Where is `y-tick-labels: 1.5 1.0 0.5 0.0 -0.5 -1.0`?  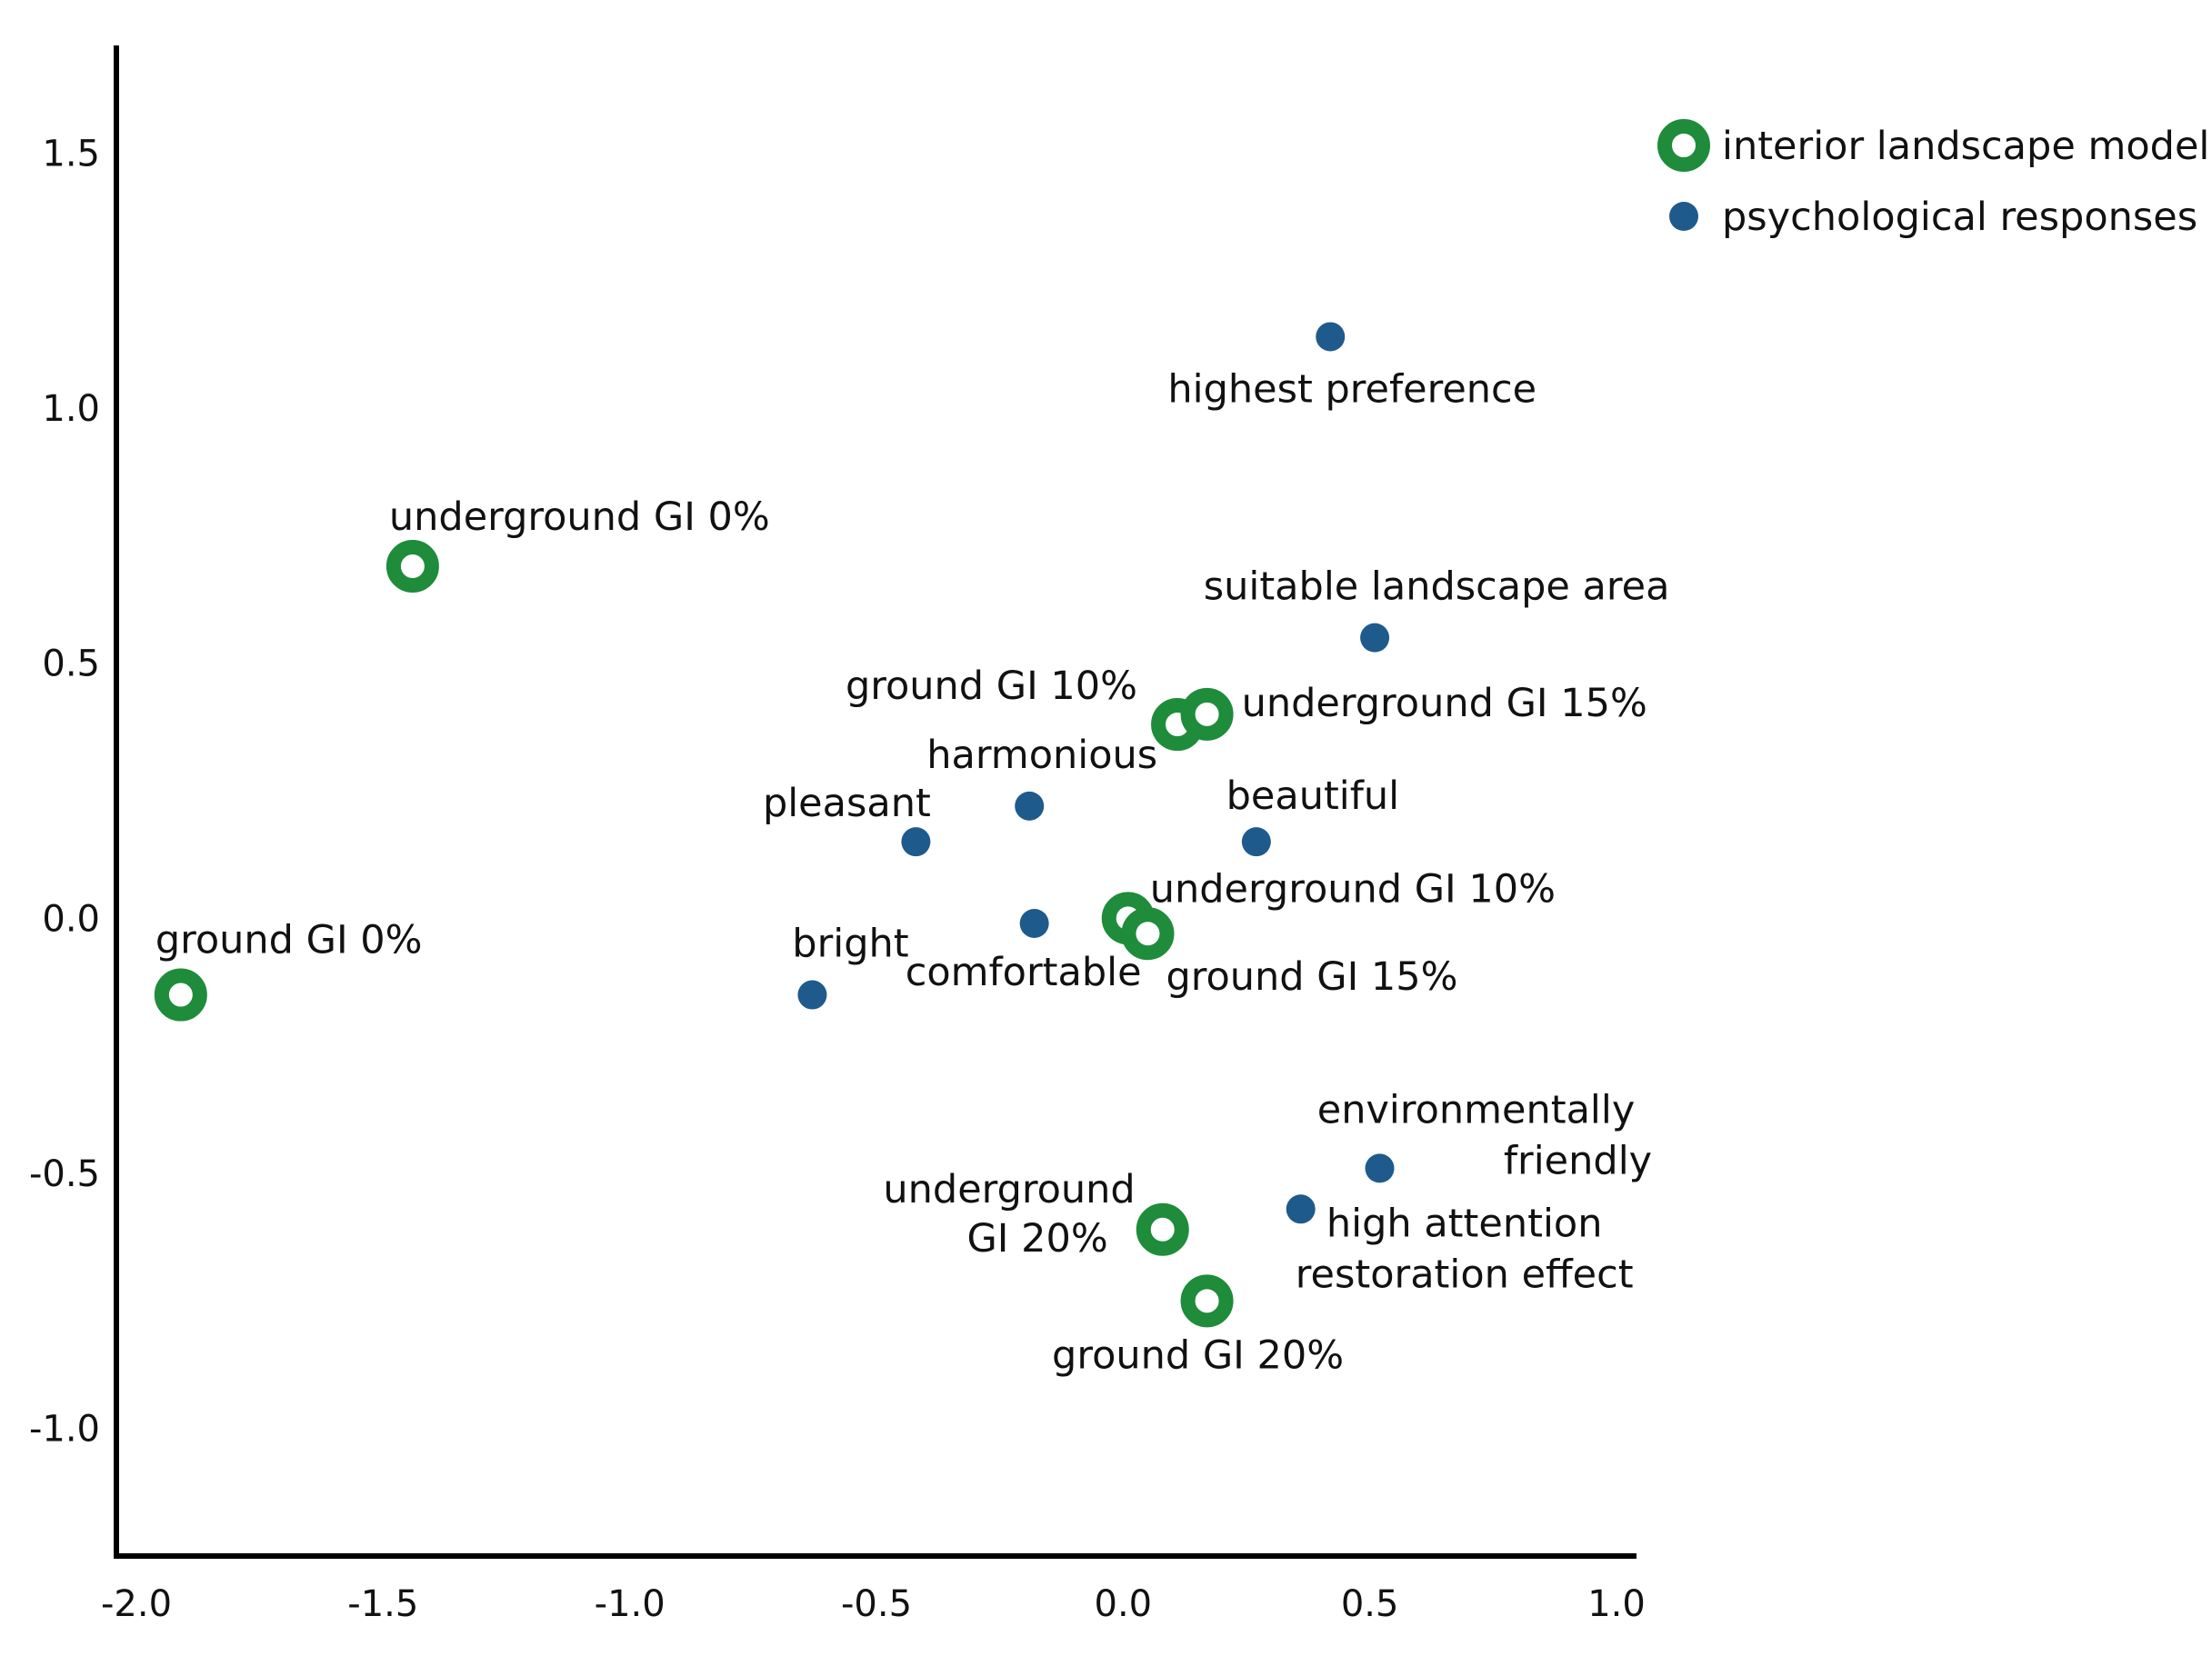 y-tick-labels: 1.5 1.0 0.5 0.0 -0.5 -1.0 is located at coordinates (64, 791).